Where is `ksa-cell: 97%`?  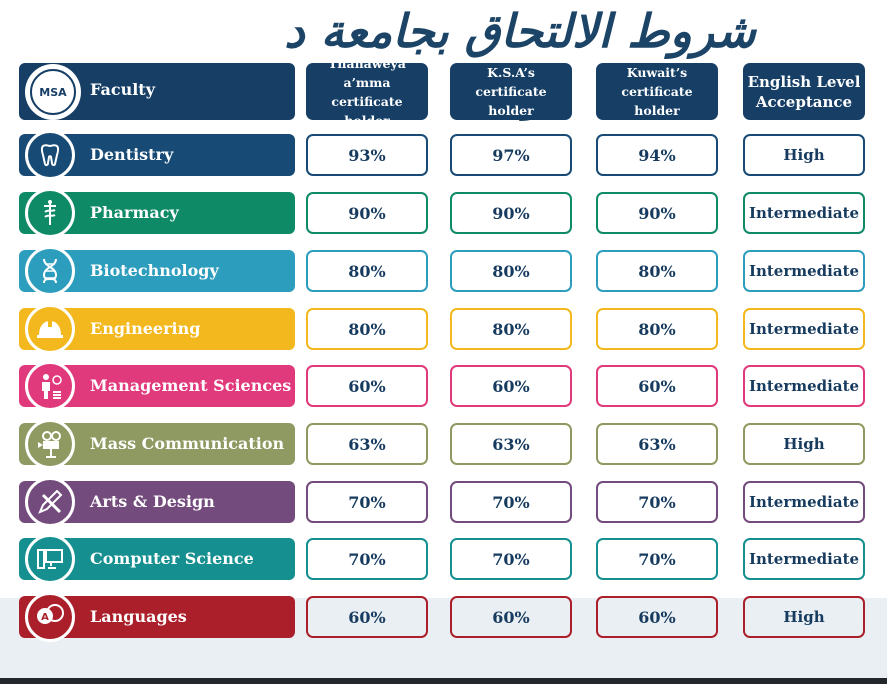 ksa-cell: 97% is located at coordinates (511, 155).